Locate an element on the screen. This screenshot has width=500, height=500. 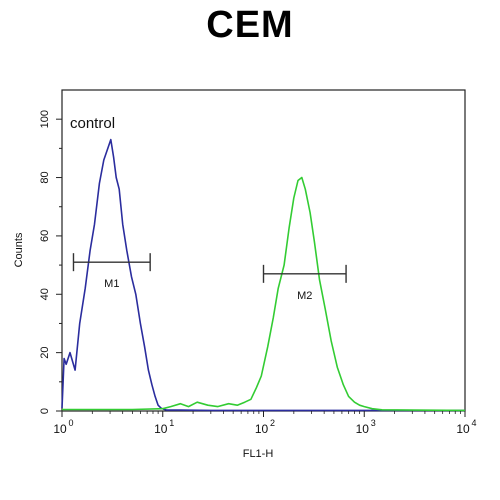
marker-m2: M2 is located at coordinates (304, 283).